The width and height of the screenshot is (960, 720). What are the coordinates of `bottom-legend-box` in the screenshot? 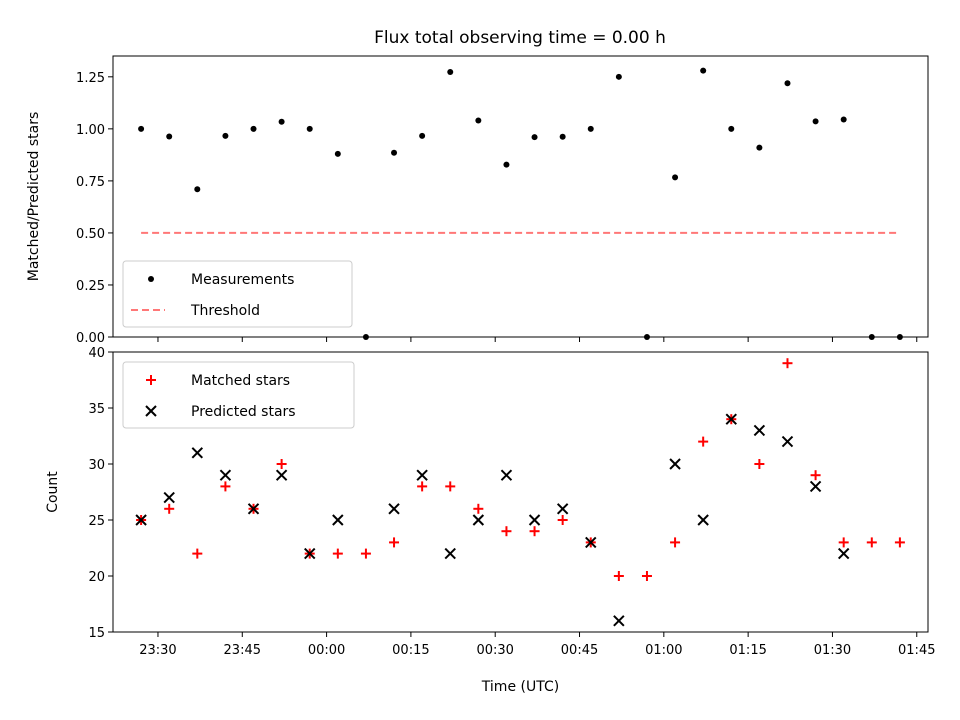 It's located at (238, 395).